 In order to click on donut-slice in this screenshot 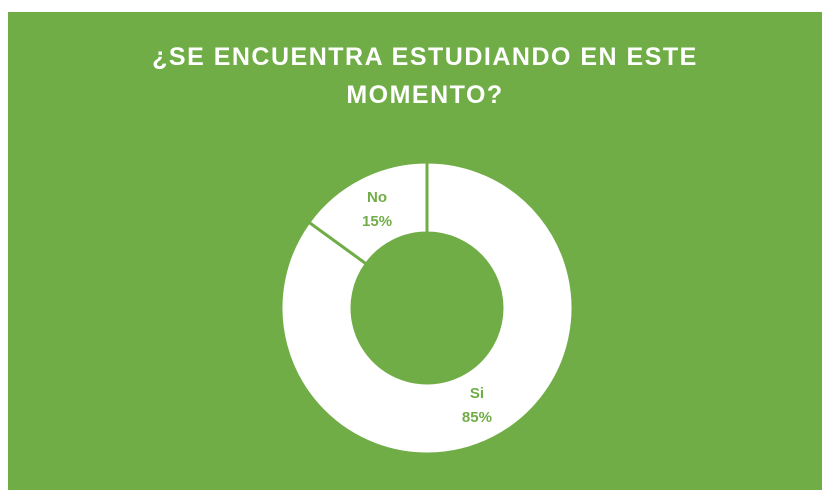, I will do `click(367, 213)`.